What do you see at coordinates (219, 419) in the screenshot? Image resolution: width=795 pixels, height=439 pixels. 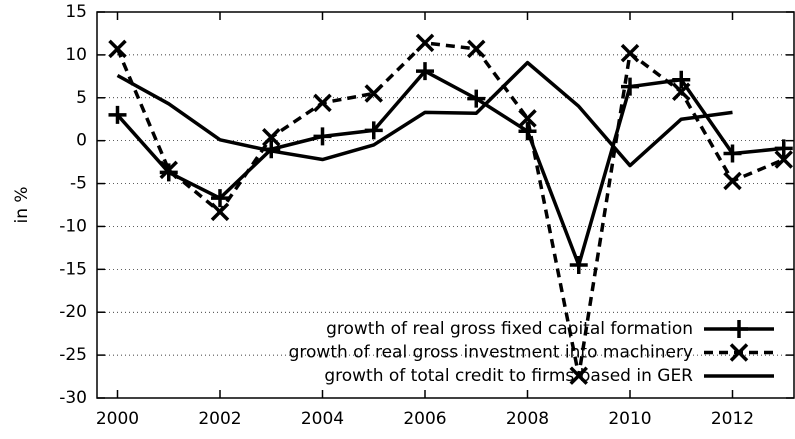 I see `x-tick-label: 2002` at bounding box center [219, 419].